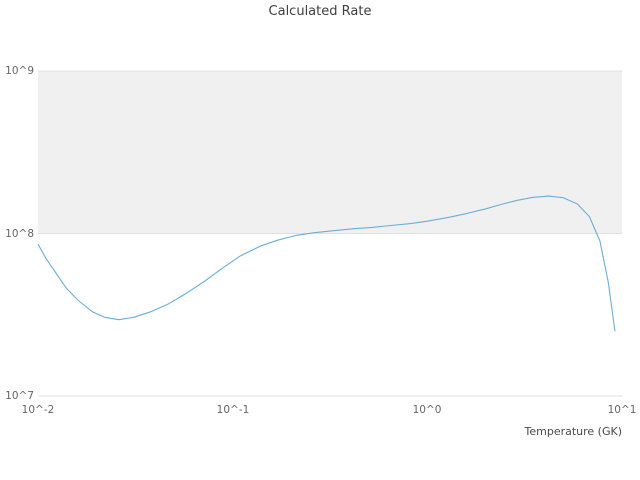 The image size is (640, 480). Describe the element at coordinates (19, 396) in the screenshot. I see `y-tick-label-1e7: 10^7` at that location.